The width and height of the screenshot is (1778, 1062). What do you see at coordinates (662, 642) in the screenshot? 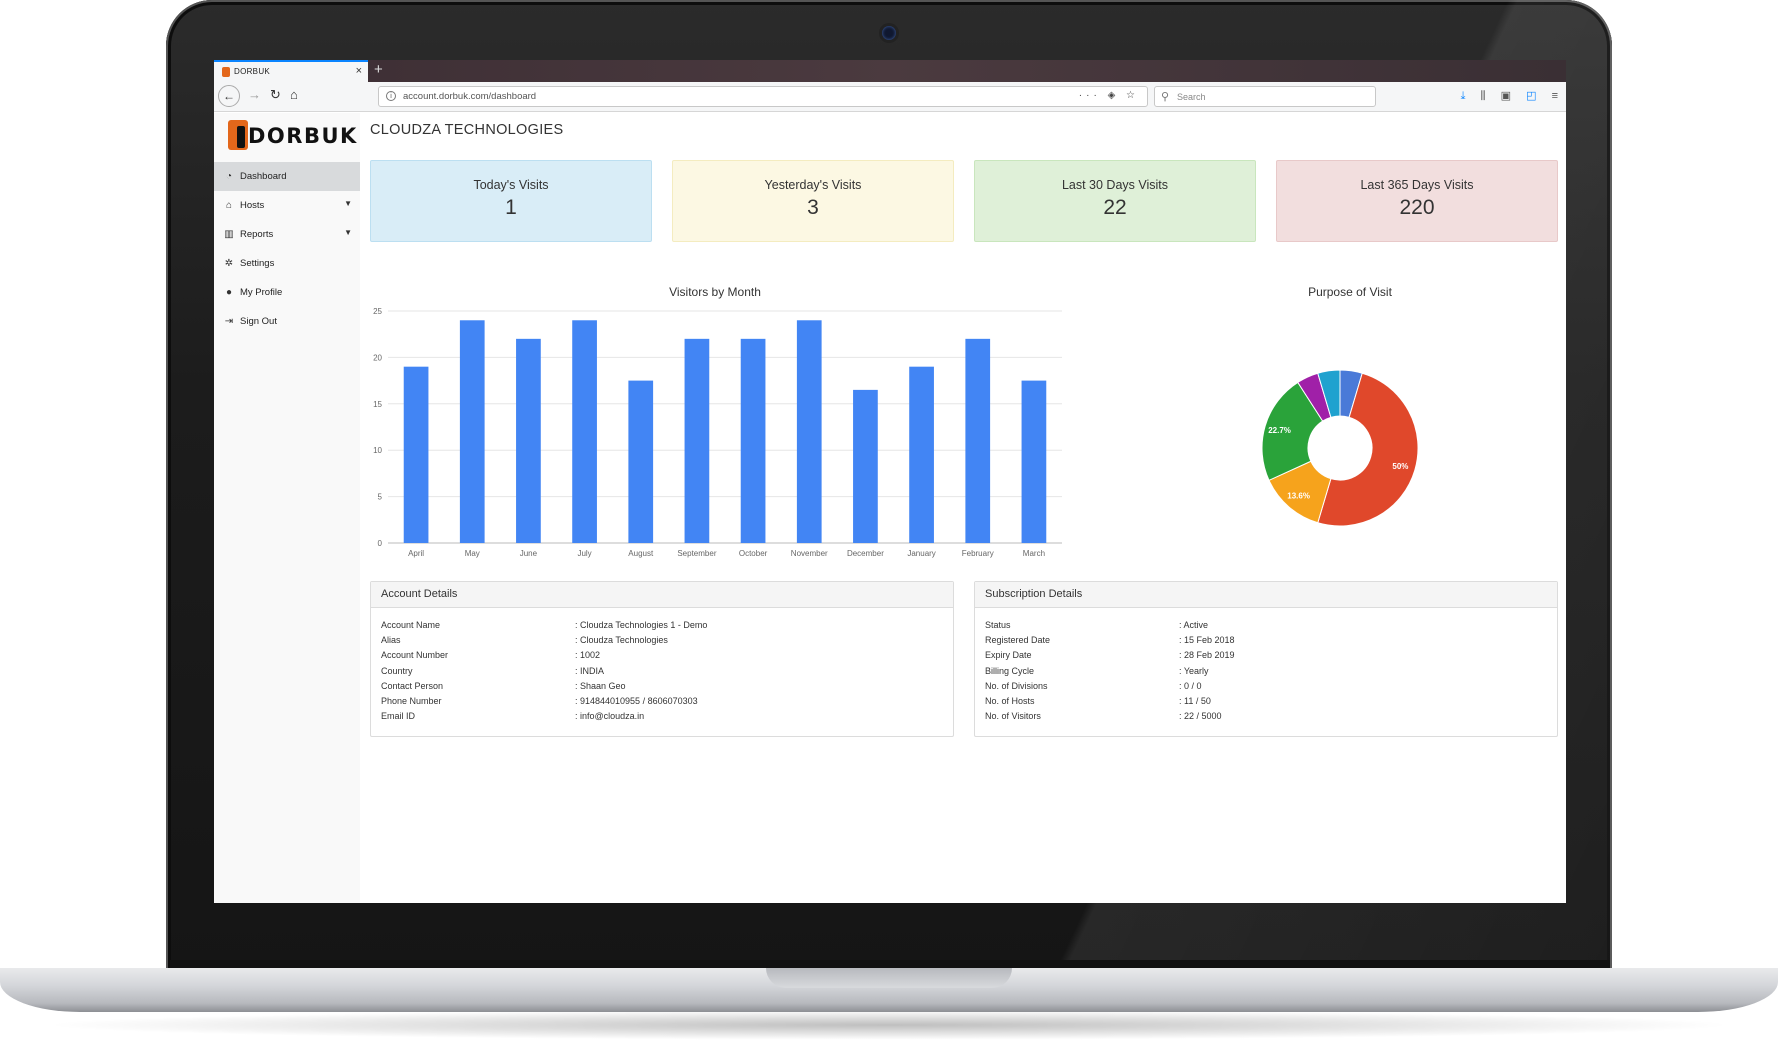
I see `detail-row: Alias: Cloudza Technologies` at bounding box center [662, 642].